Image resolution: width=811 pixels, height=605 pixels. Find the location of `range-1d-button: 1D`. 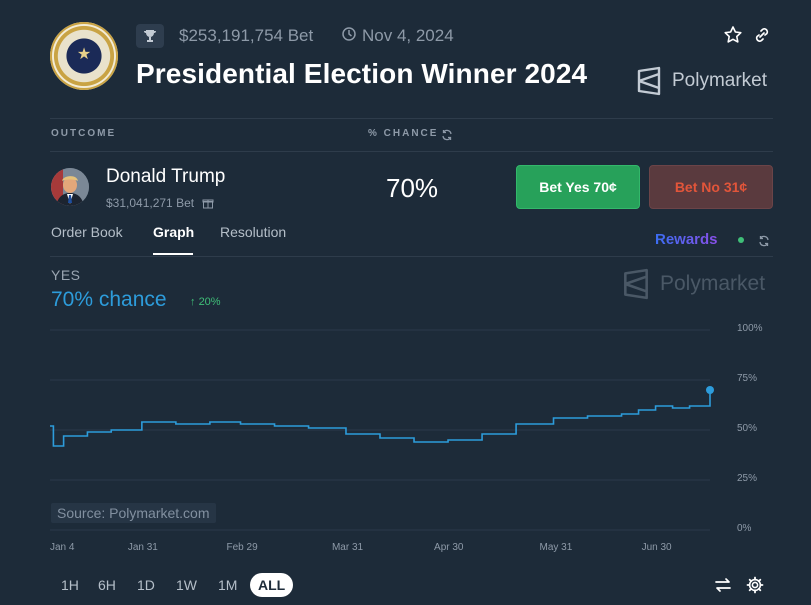

range-1d-button: 1D is located at coordinates (146, 585).